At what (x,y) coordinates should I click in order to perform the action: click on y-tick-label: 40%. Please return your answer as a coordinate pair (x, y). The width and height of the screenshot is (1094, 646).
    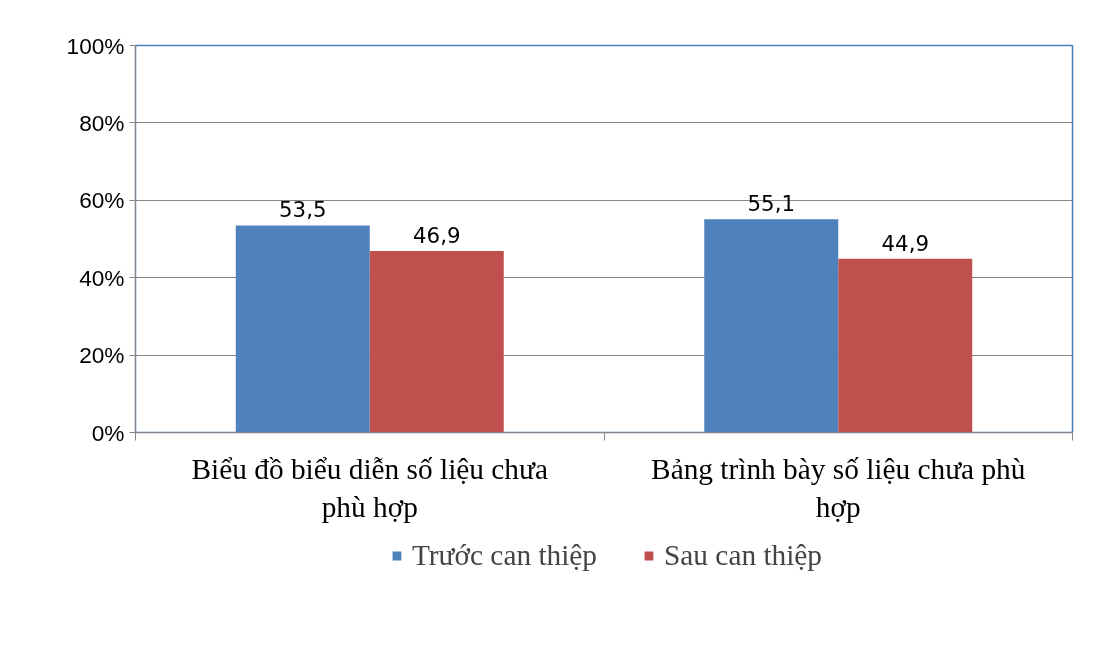
    Looking at the image, I should click on (102, 277).